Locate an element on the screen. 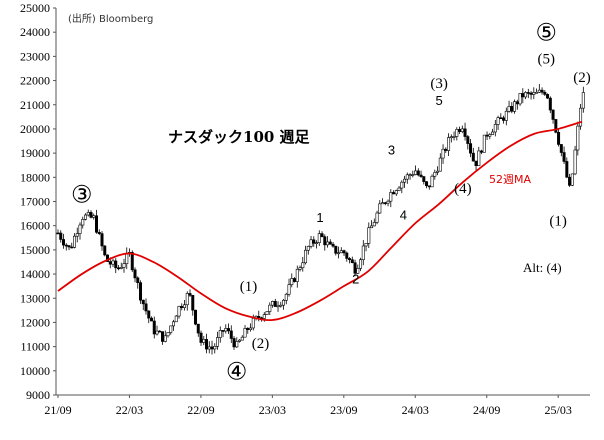  y-tick-label: 23000 is located at coordinates (35, 56).